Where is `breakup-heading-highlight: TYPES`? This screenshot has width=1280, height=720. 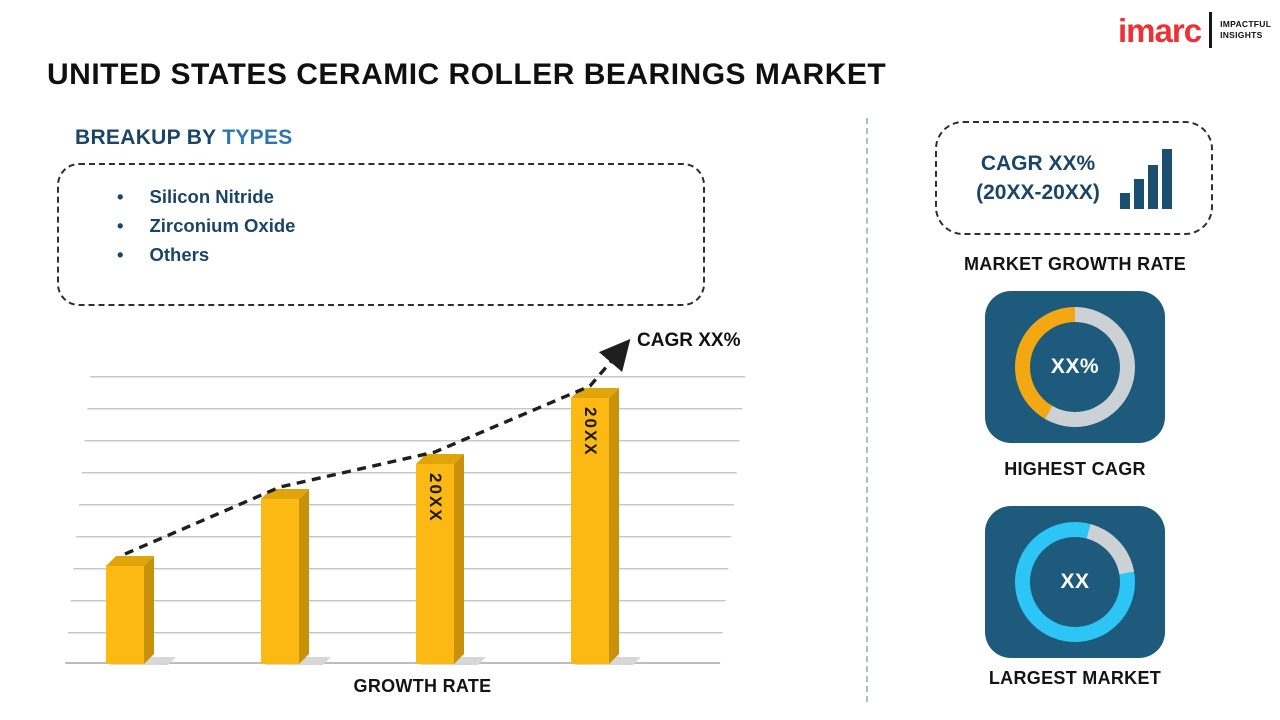 breakup-heading-highlight: TYPES is located at coordinates (257, 137).